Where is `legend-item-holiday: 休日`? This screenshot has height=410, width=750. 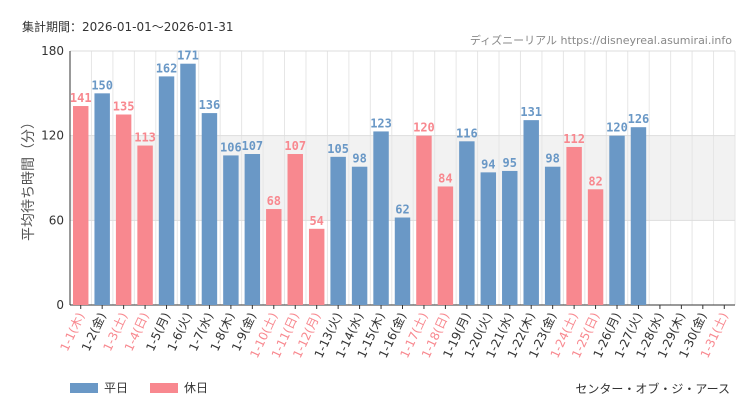 legend-item-holiday: 休日 is located at coordinates (179, 387).